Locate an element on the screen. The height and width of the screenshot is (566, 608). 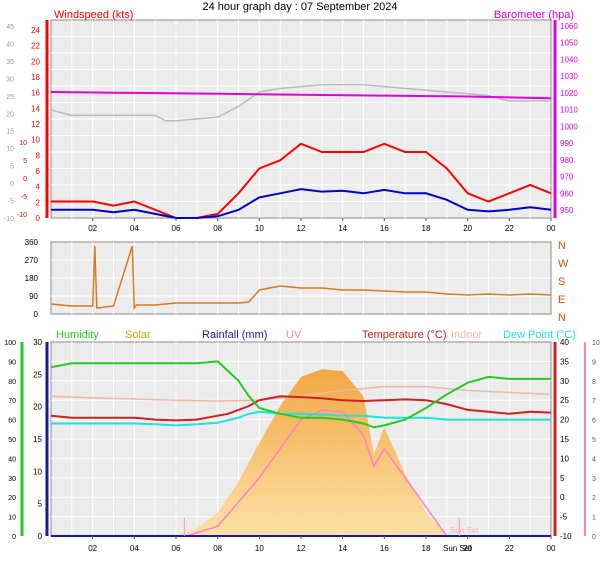
barometer-tick-label: 970 is located at coordinates (567, 177).